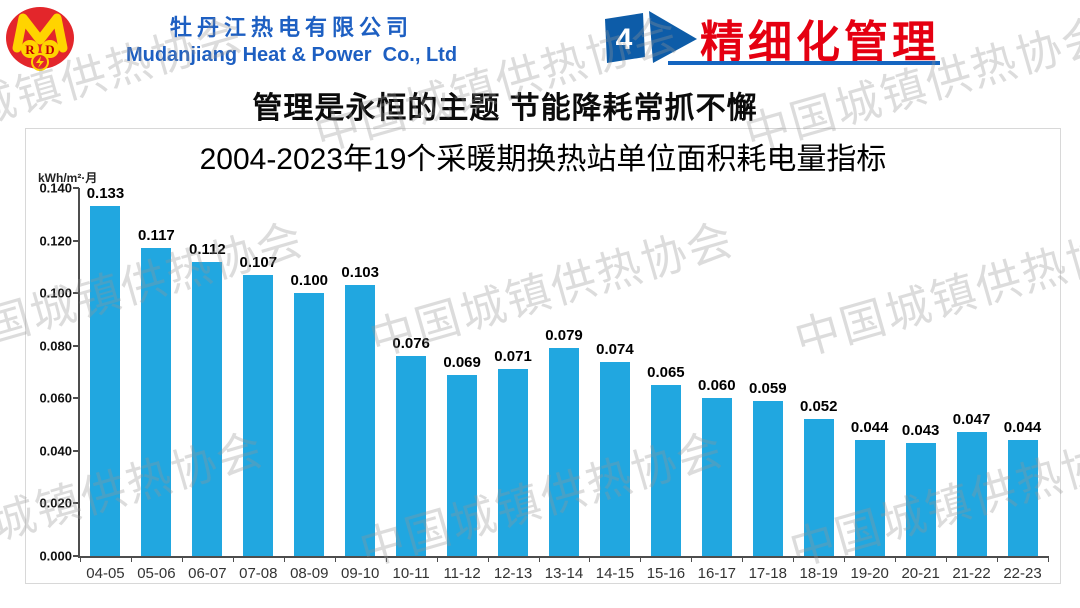 This screenshot has height=608, width=1080. I want to click on logo-letter-r: R, so click(30, 49).